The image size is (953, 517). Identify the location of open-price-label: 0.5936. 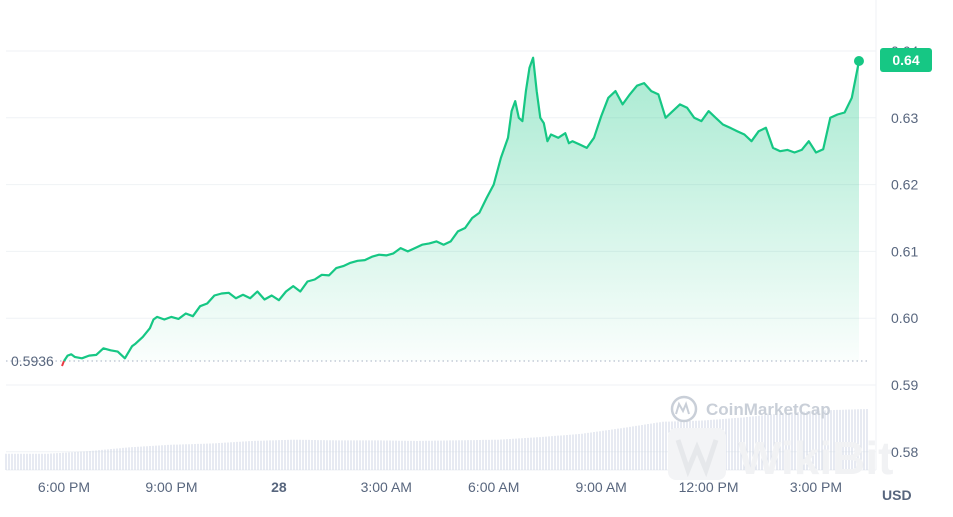
(32, 361).